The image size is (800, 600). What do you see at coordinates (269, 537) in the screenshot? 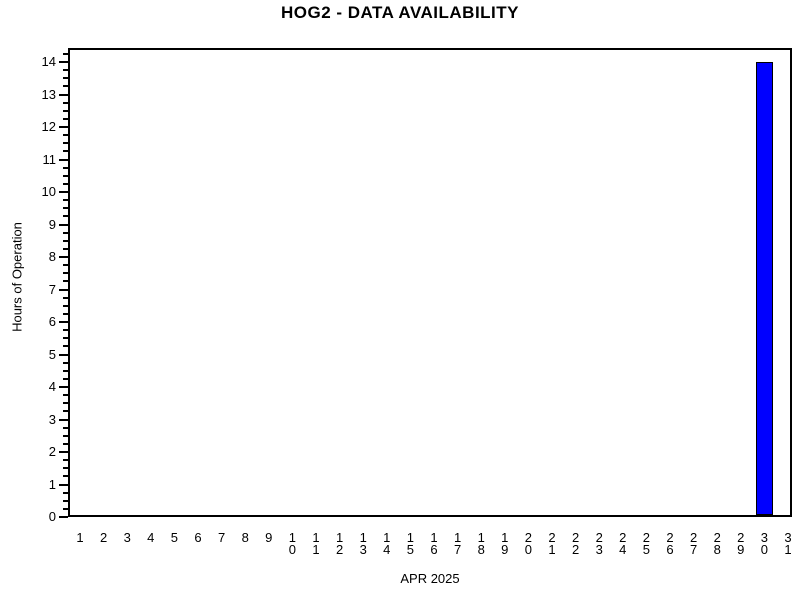
I see `x-tick-label: 9` at bounding box center [269, 537].